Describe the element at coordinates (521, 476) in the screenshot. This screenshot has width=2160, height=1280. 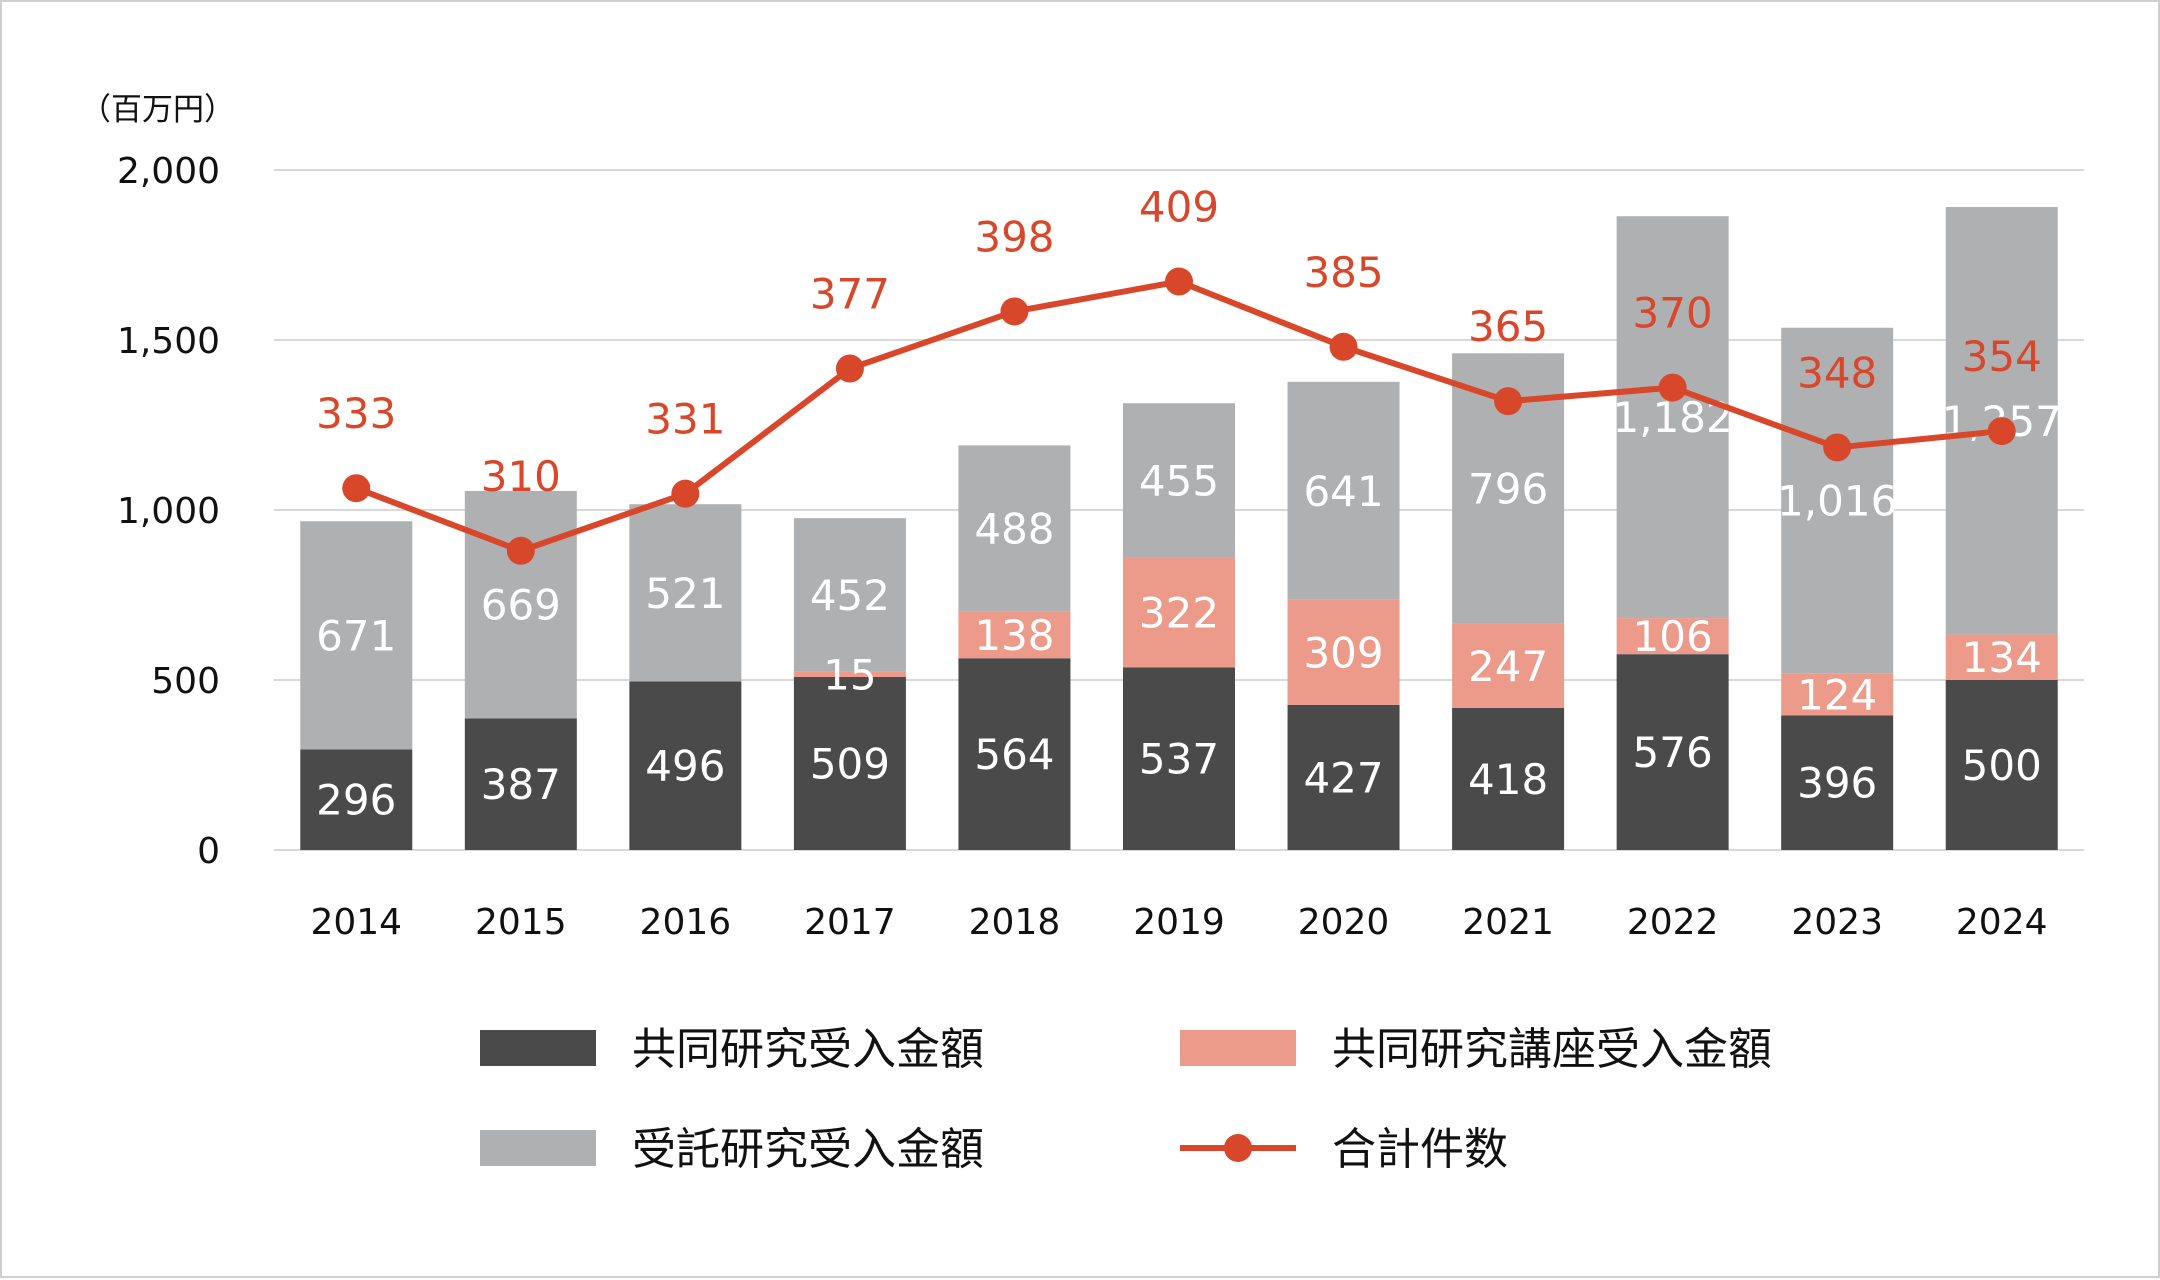
I see `count-value-label: 310` at that location.